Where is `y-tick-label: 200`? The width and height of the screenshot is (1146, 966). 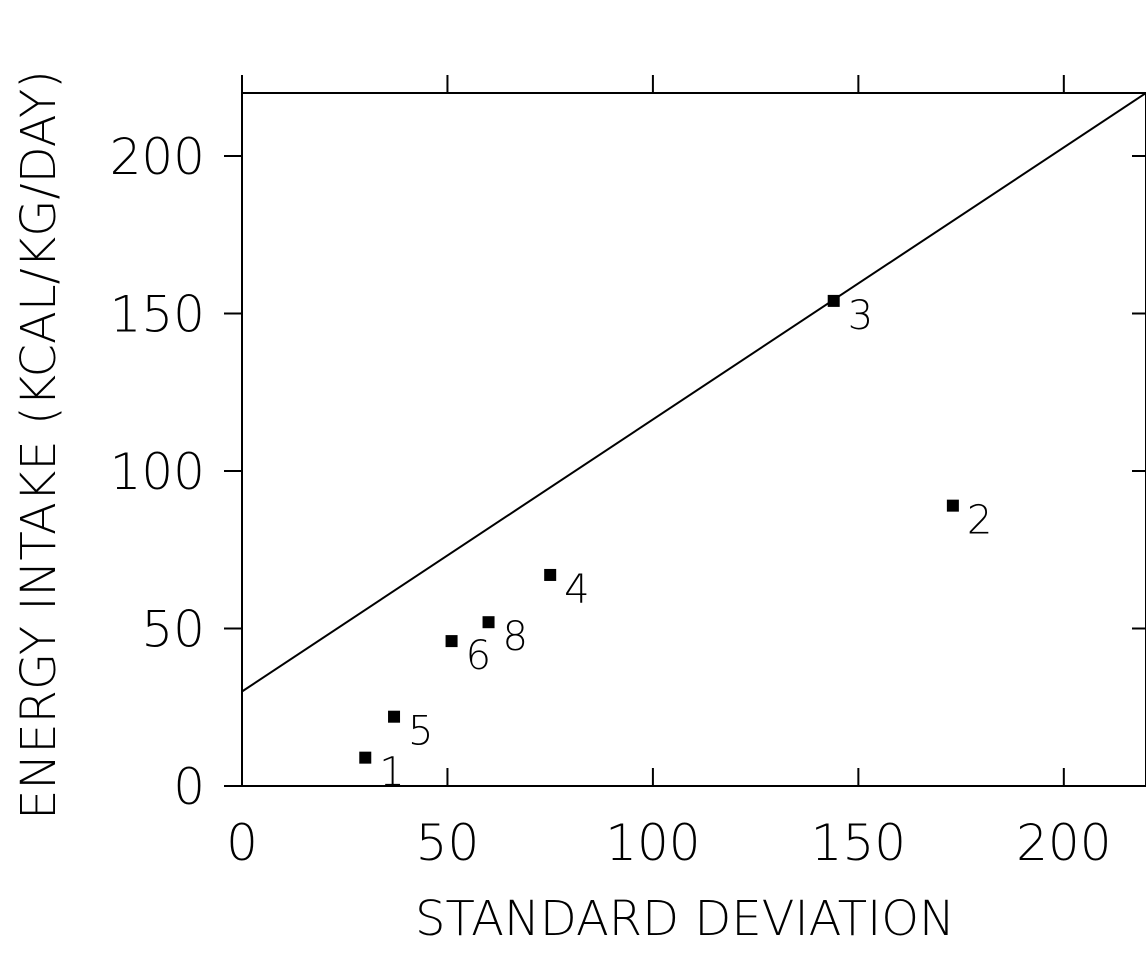
y-tick-label: 200 is located at coordinates (157, 157).